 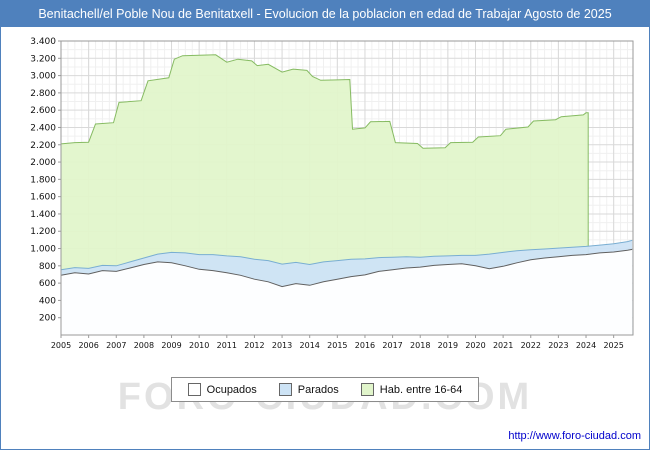 I want to click on svg-text: 2.200, so click(x=43, y=146).